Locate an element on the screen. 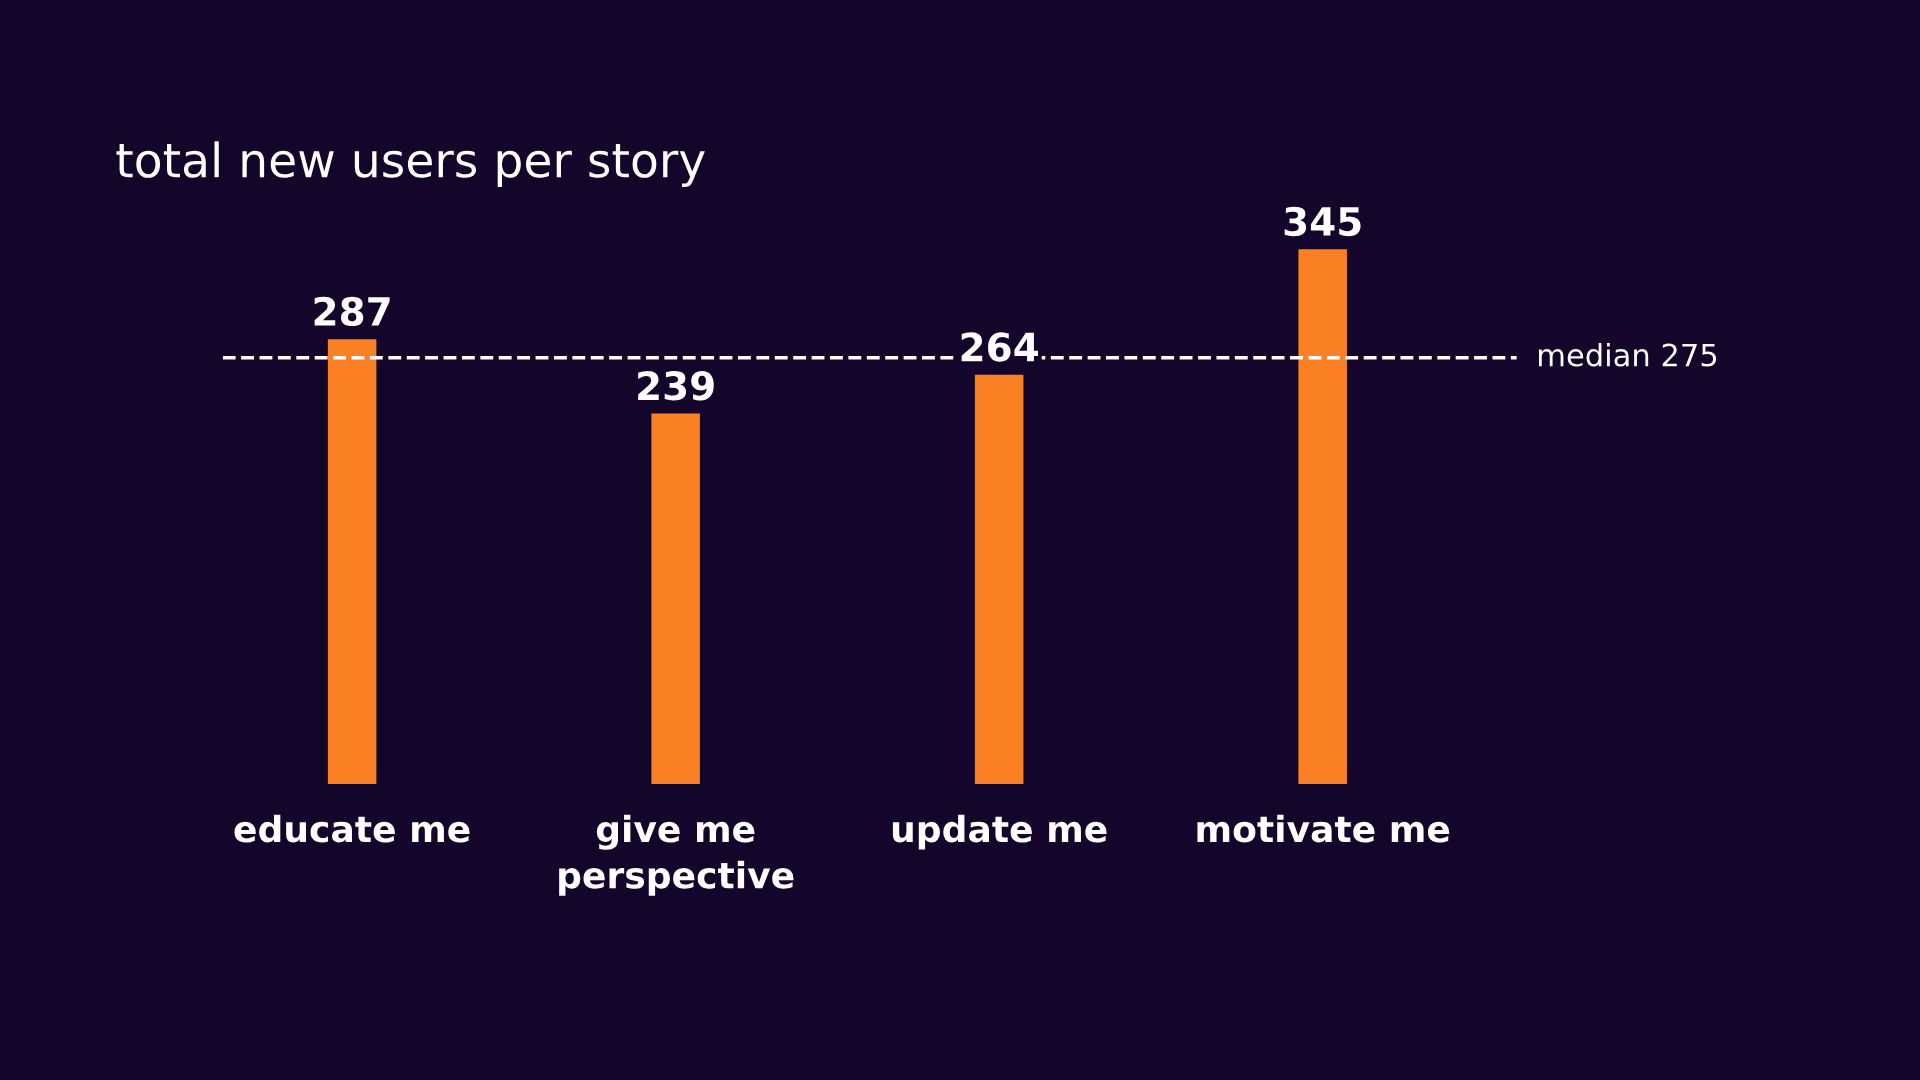 The image size is (1920, 1080). x-tick-label: update me is located at coordinates (999, 832).